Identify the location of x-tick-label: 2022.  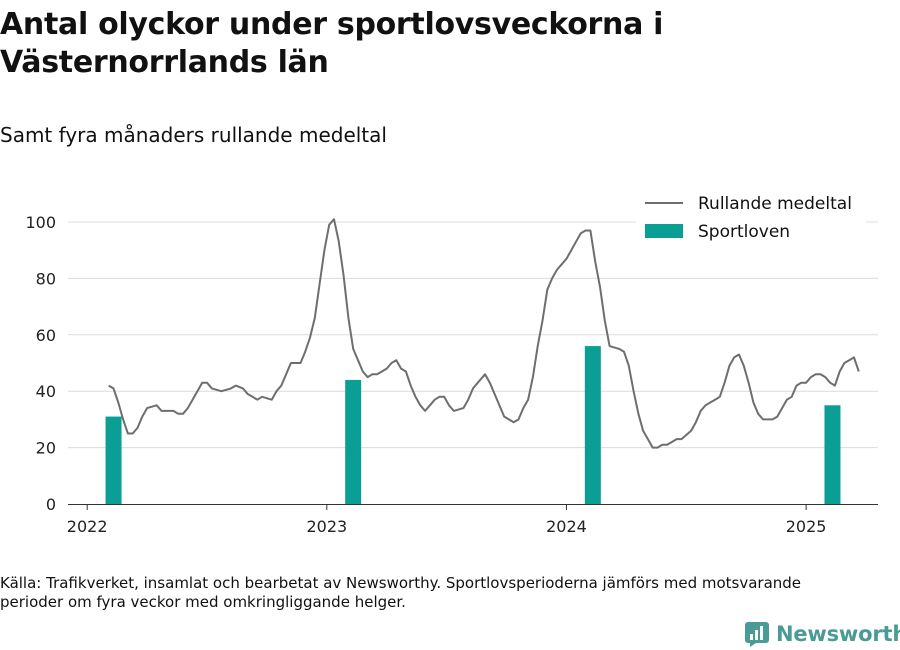
(87, 526).